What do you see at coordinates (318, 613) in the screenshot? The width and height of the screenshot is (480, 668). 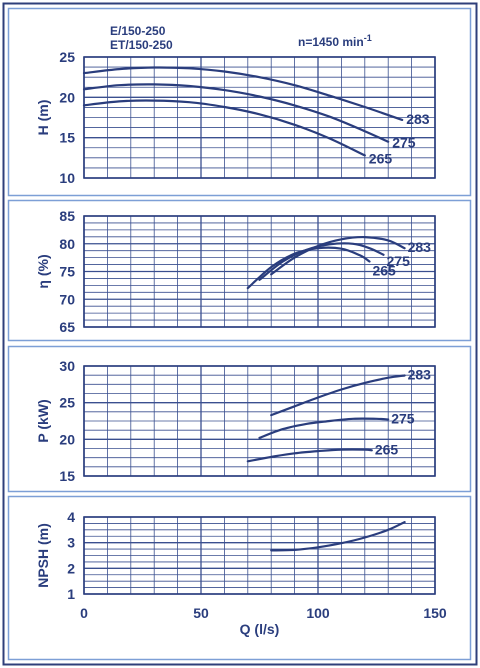 I see `x-tick-label: 100` at bounding box center [318, 613].